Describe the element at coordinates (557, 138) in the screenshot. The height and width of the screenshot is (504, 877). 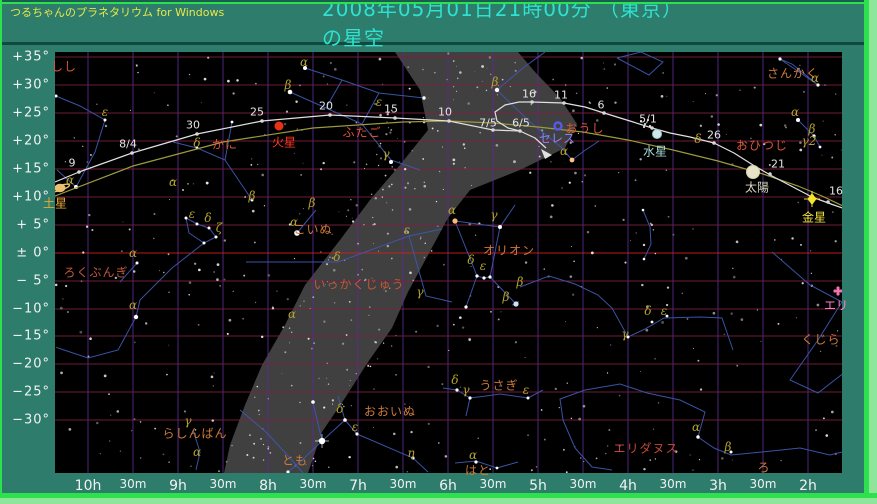
I see `ceres-label: セレス` at that location.